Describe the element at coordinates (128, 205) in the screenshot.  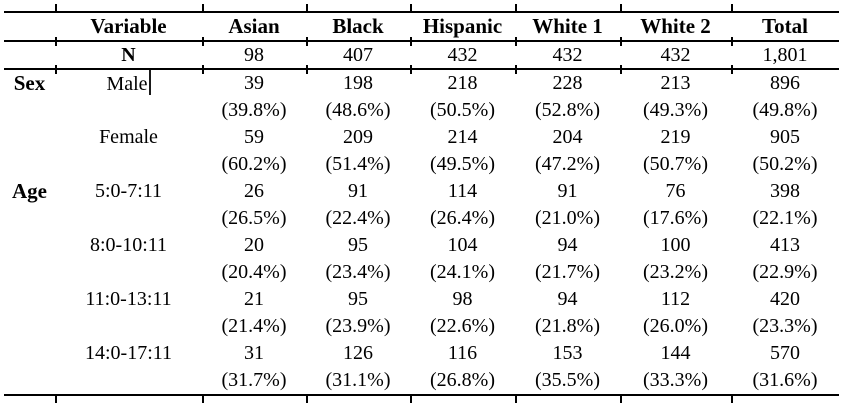
I see `variable-cell: 5:0-7:11` at that location.